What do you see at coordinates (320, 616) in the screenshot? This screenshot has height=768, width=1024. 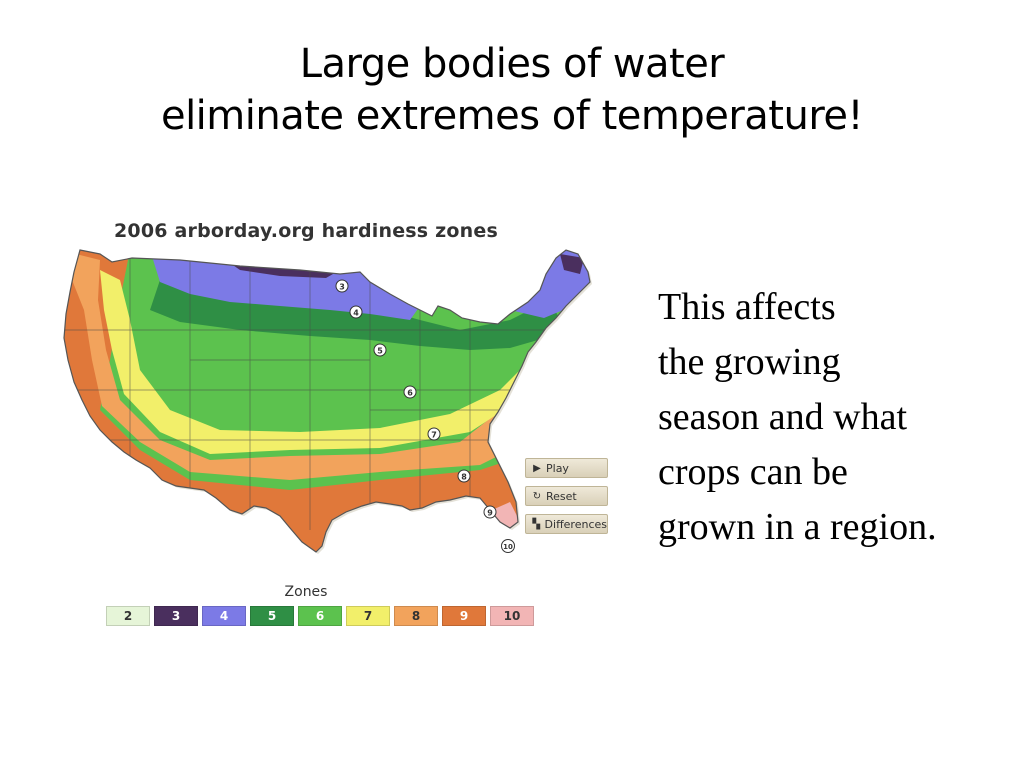 I see `legend-zone-6: 6` at bounding box center [320, 616].